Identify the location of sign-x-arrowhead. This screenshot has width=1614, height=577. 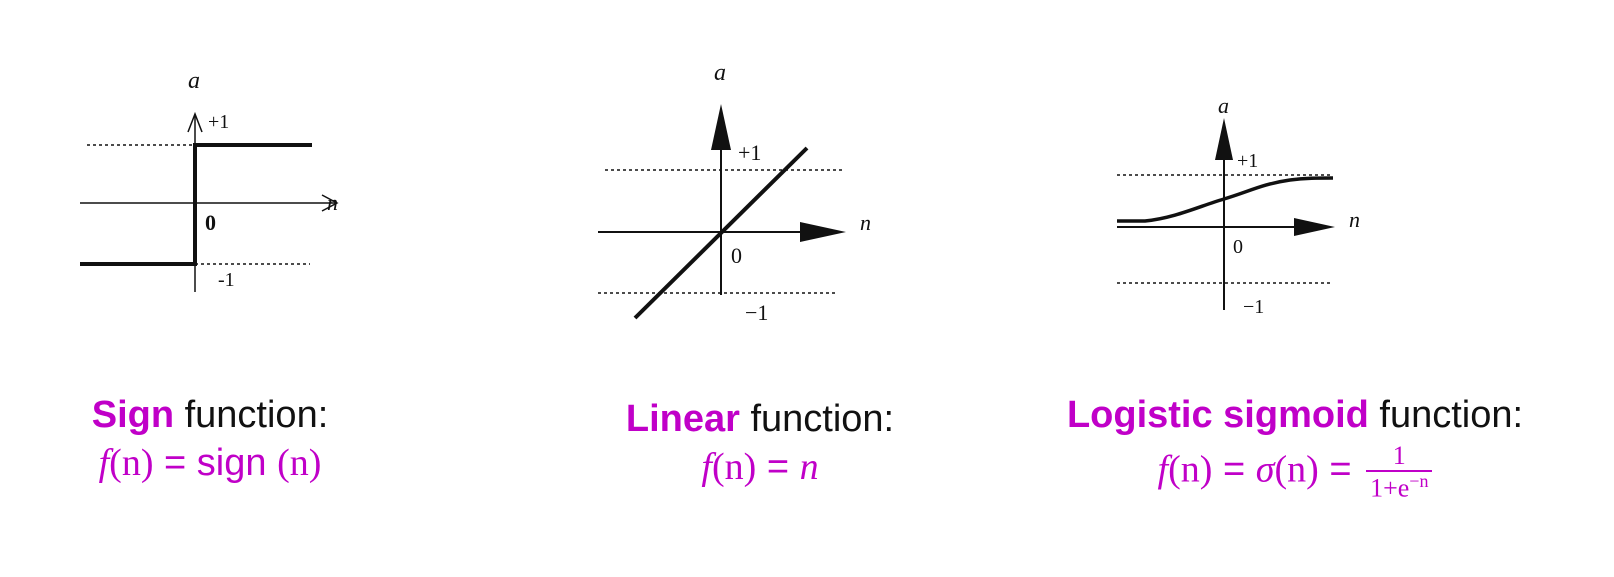
(330, 203).